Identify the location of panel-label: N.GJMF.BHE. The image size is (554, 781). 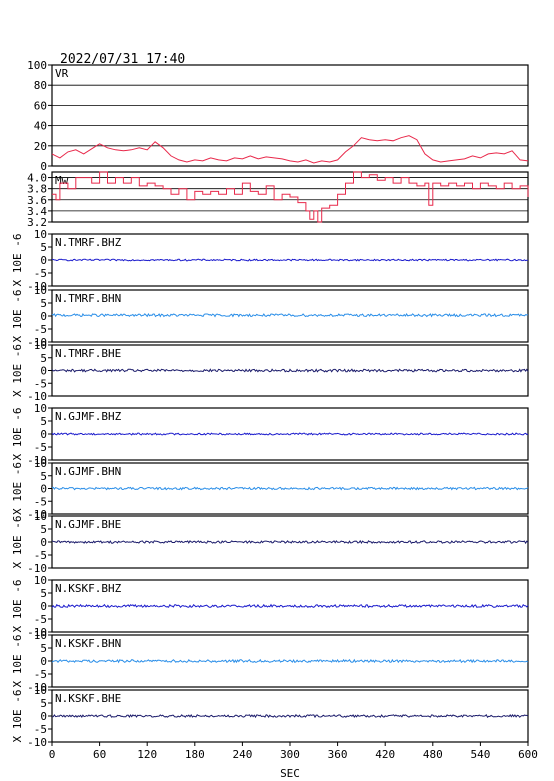
(88, 524).